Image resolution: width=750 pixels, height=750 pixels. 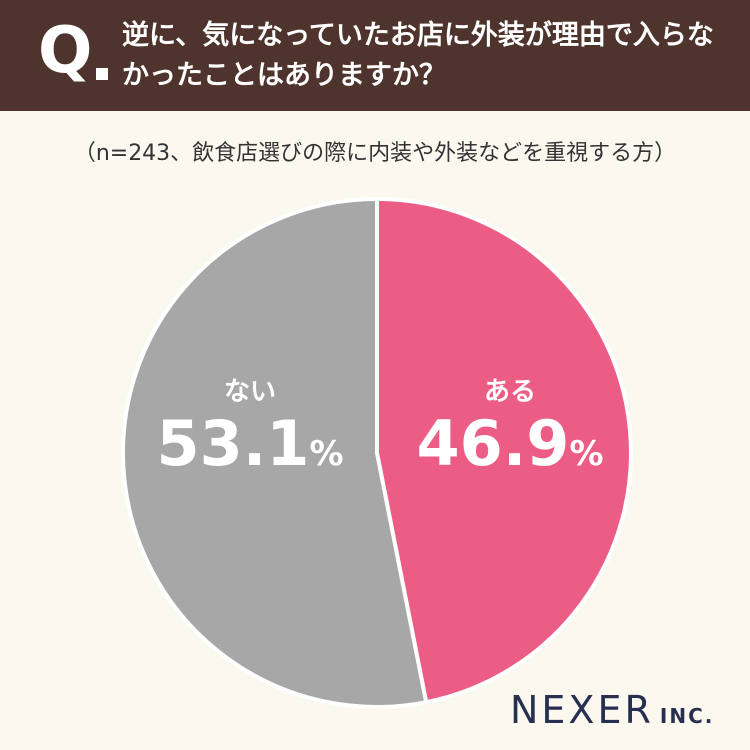 What do you see at coordinates (493, 443) in the screenshot?
I see `slice-value-number-aru: 46.9` at bounding box center [493, 443].